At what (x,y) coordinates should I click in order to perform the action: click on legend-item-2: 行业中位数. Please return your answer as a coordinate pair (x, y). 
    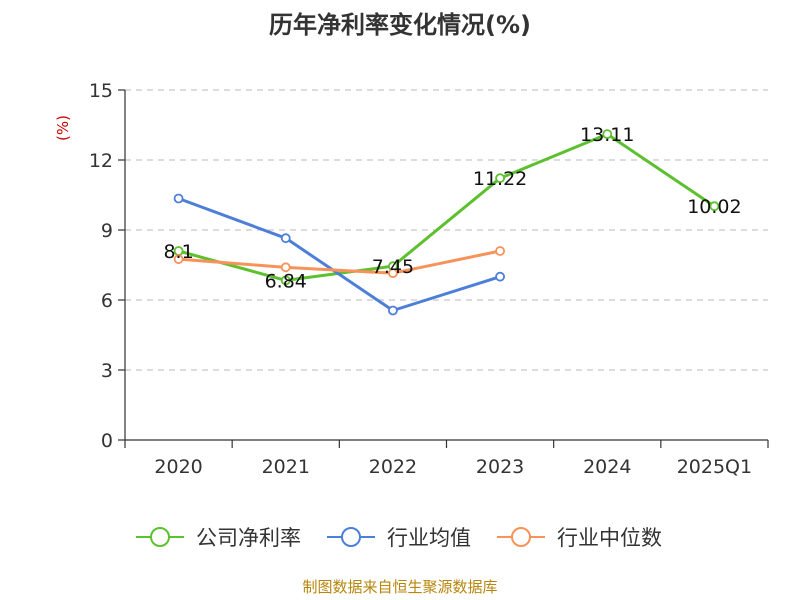
    Looking at the image, I should click on (579, 538).